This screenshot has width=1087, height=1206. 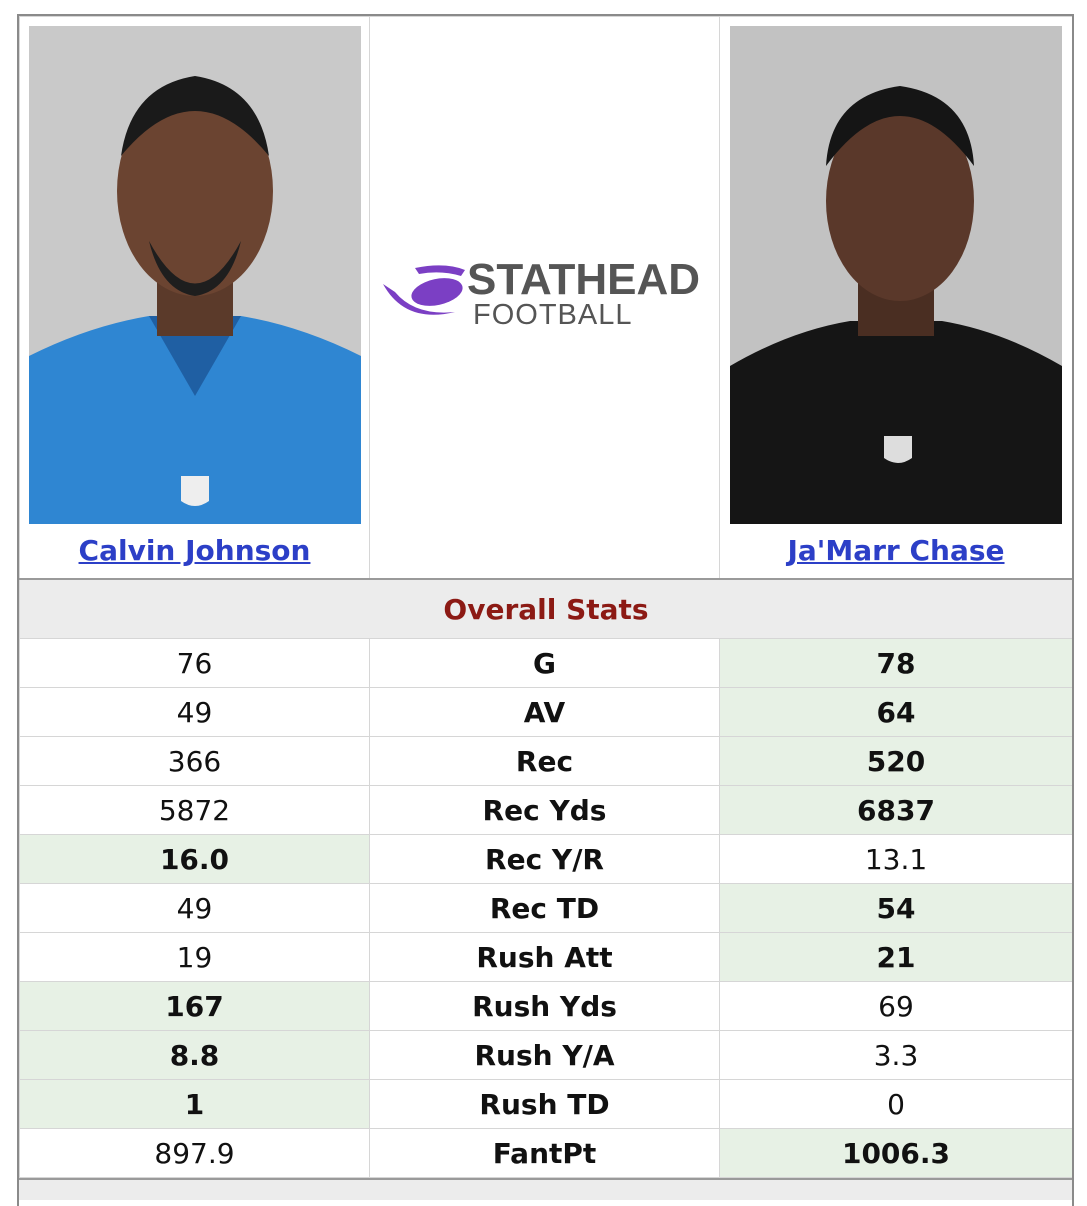 I want to click on stat-row: 897.9 FantPt 1006.3, so click(x=545, y=1153).